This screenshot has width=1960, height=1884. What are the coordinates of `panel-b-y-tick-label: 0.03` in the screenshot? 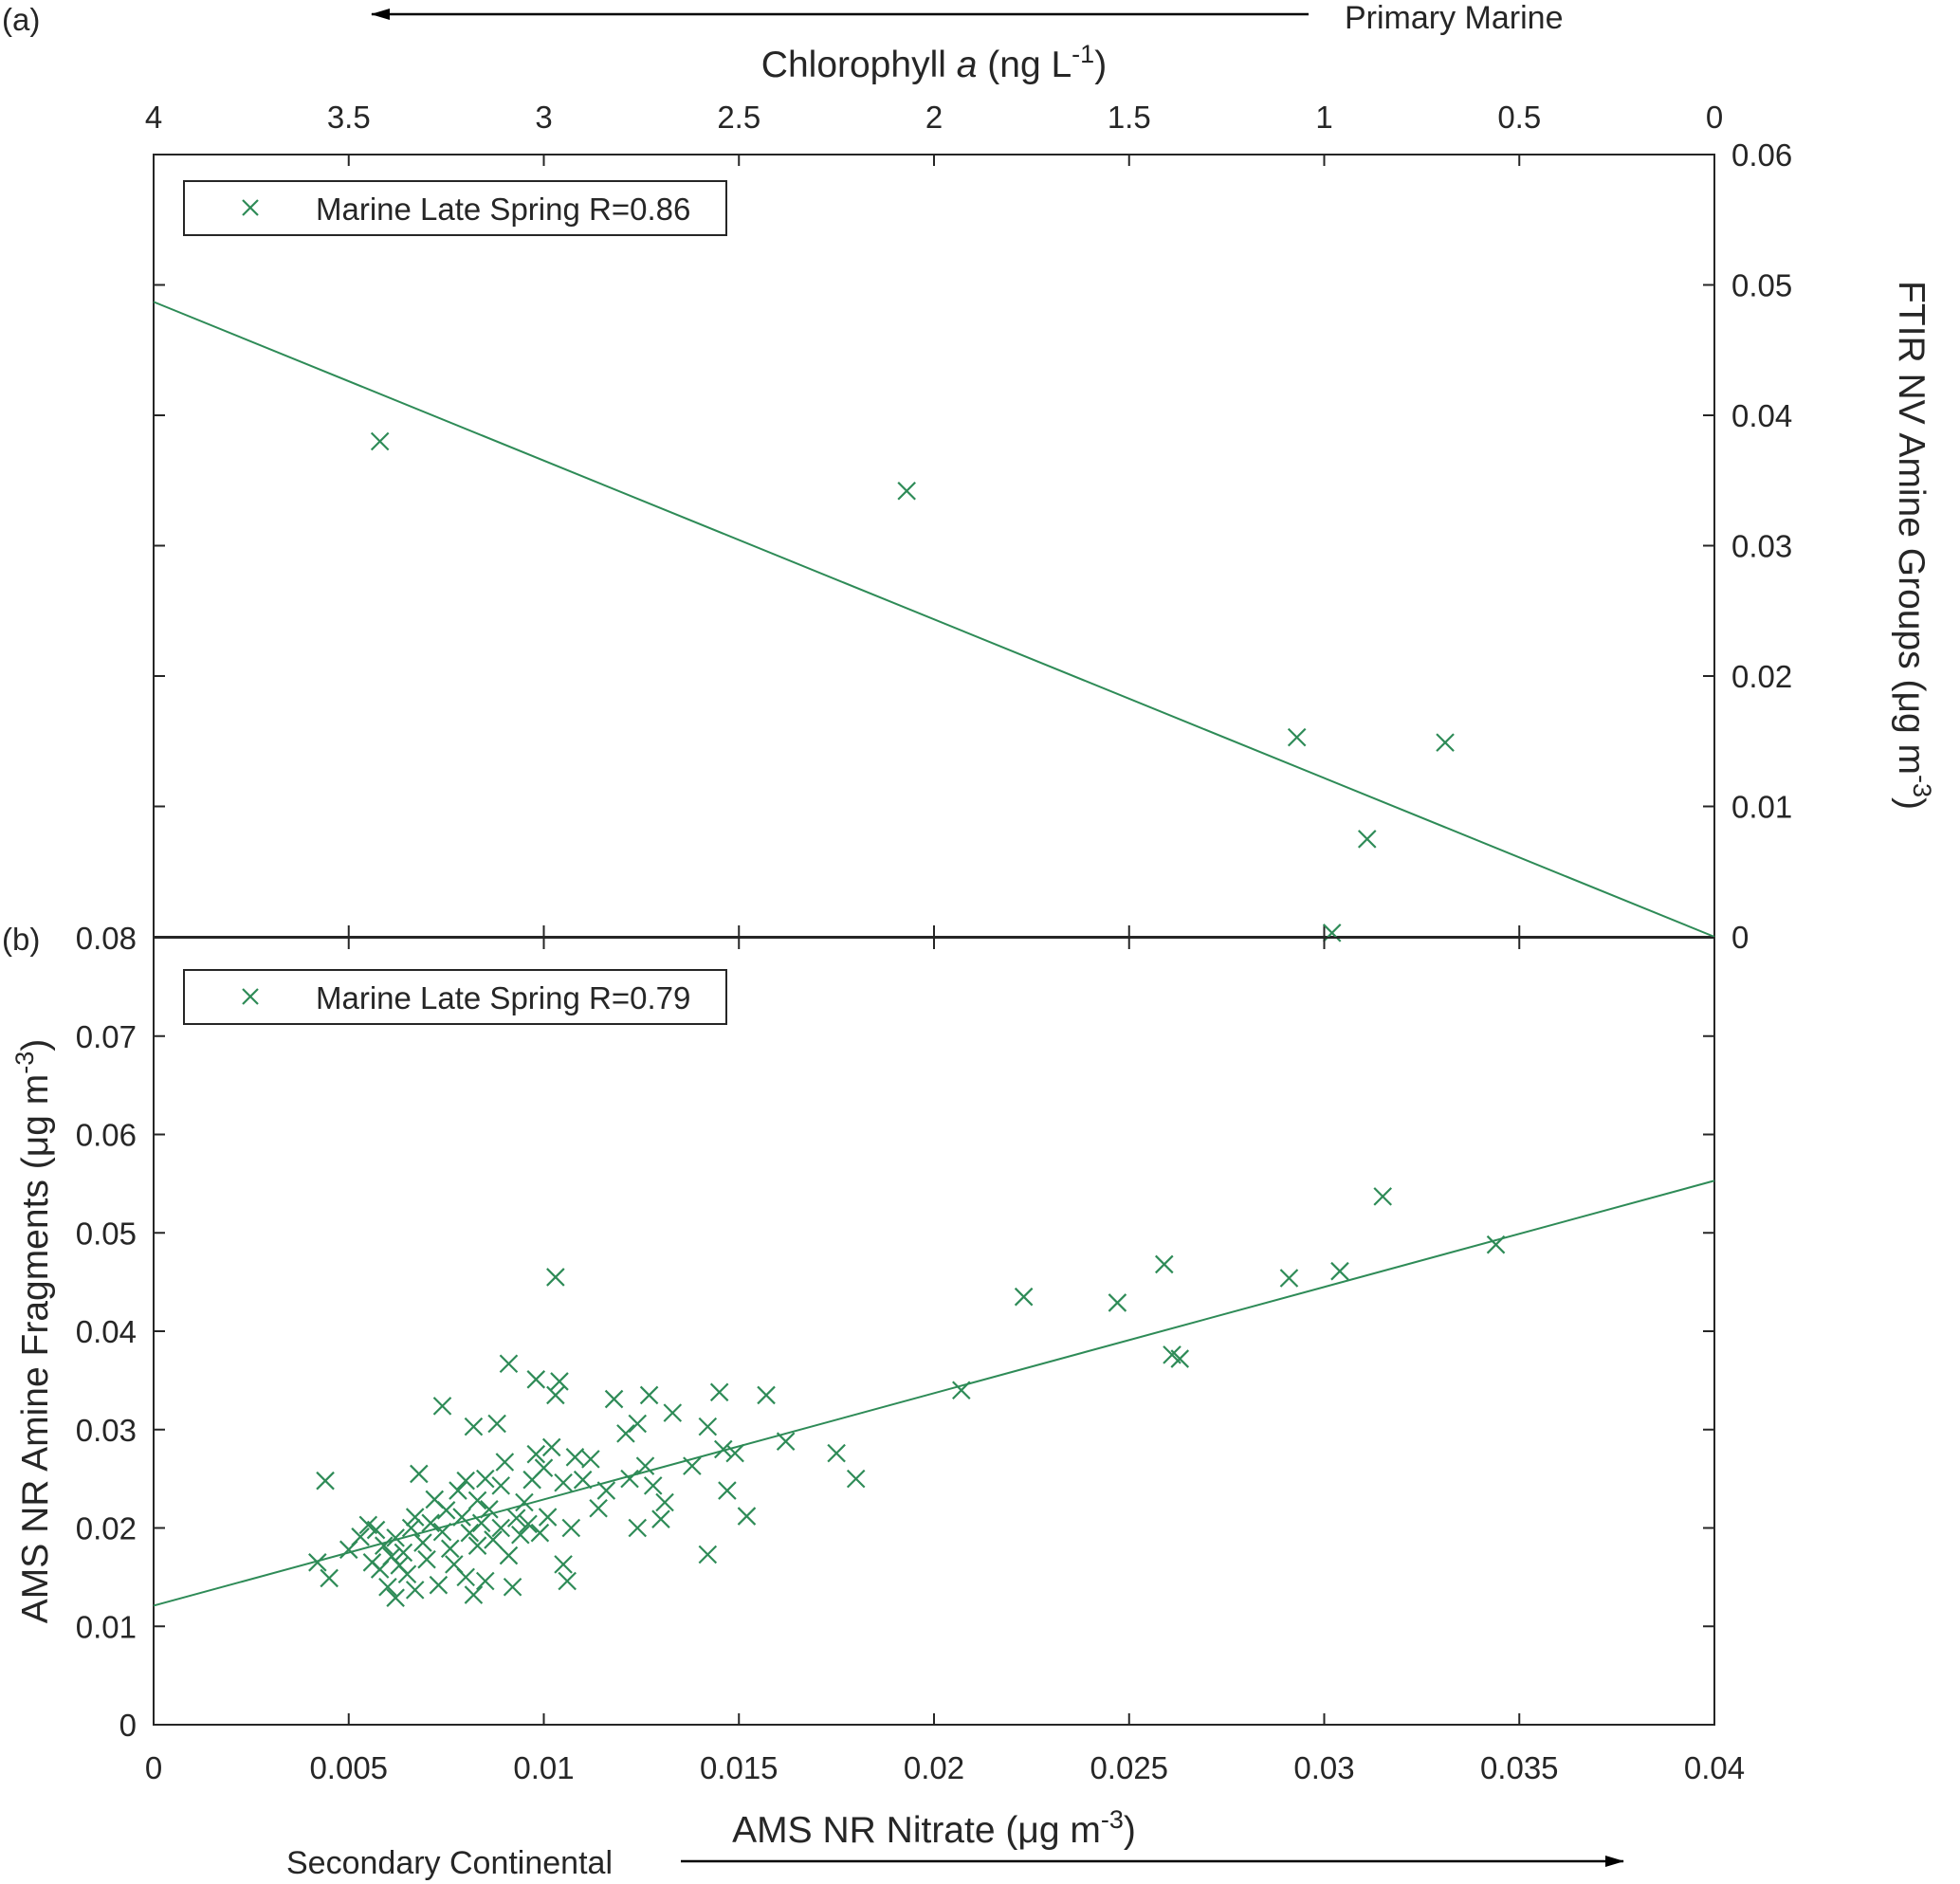 It's located at (106, 1430).